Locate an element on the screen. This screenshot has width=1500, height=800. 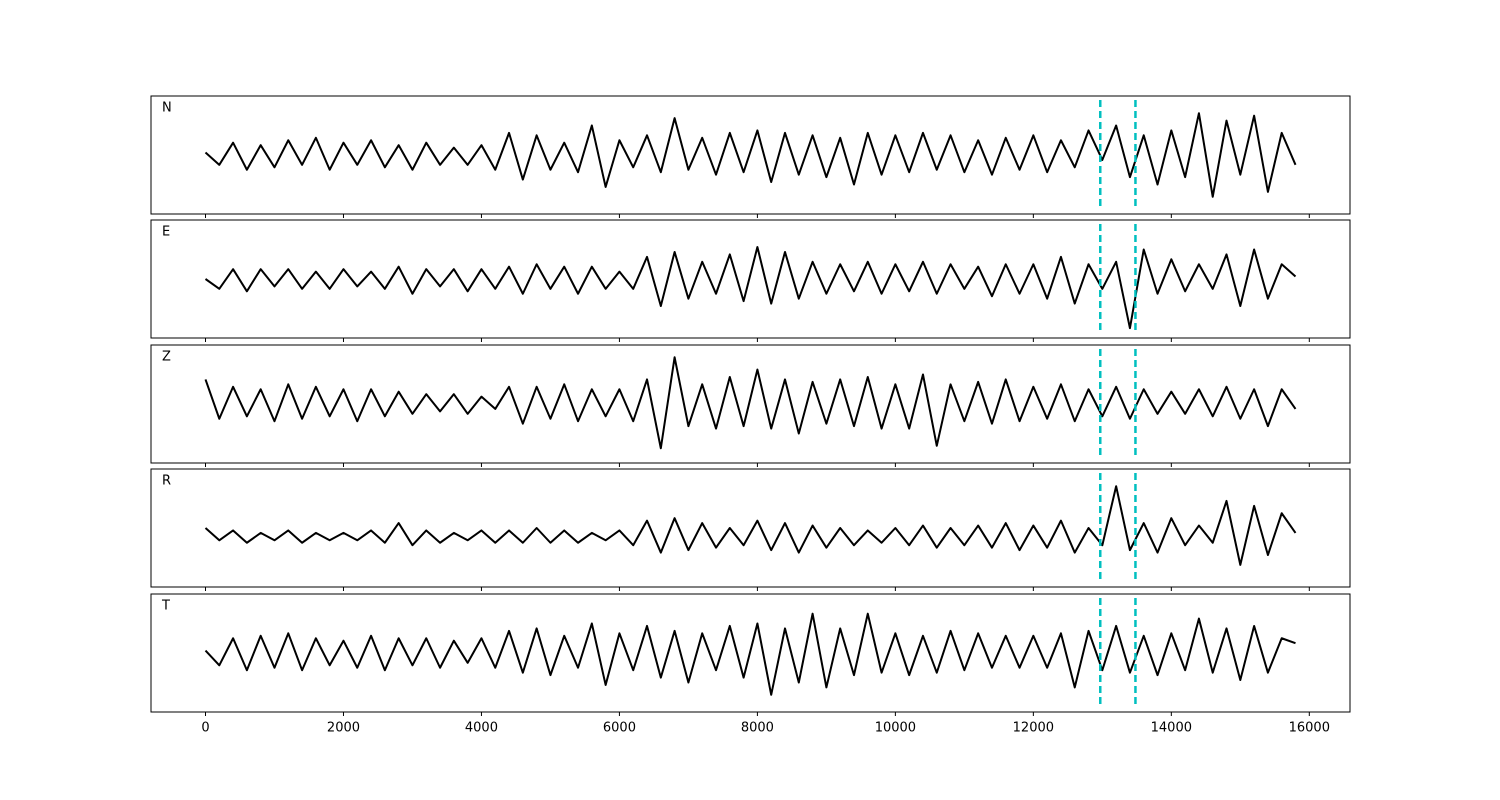
x-tick-label: 12000 is located at coordinates (1033, 728).